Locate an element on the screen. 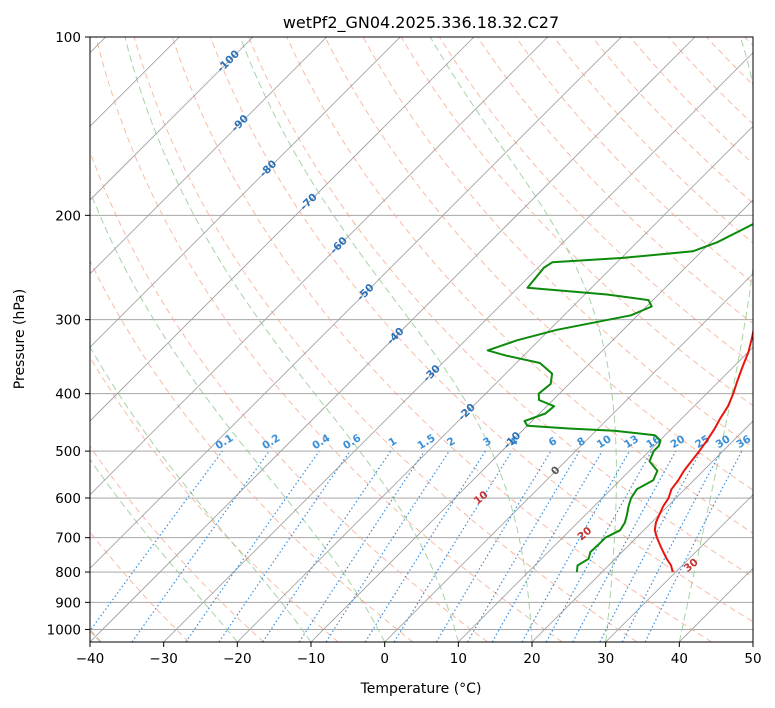 The height and width of the screenshot is (708, 775). y-tick-label: 400 is located at coordinates (68, 395).